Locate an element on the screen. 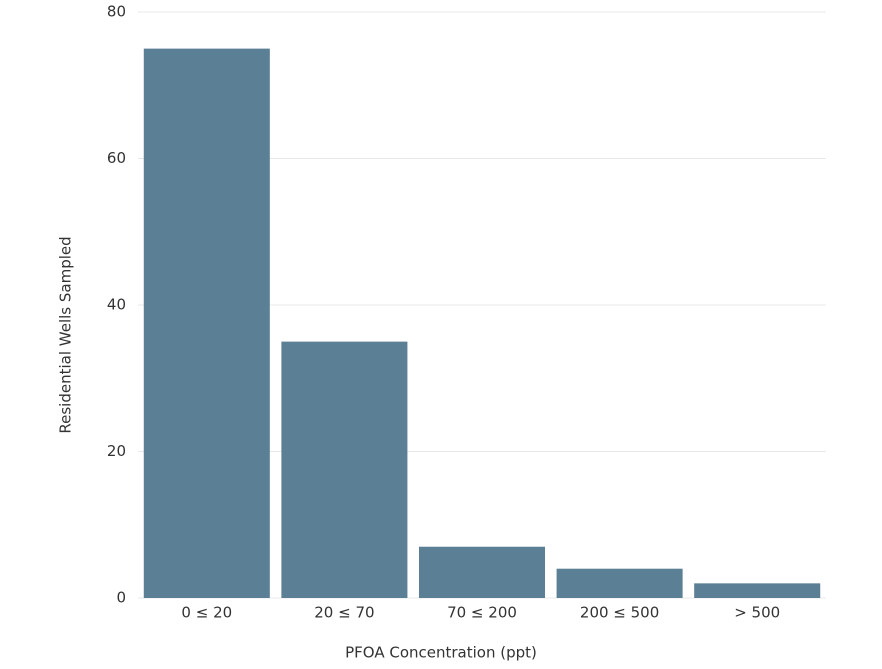  y-tick-label: 0 is located at coordinates (121, 598).